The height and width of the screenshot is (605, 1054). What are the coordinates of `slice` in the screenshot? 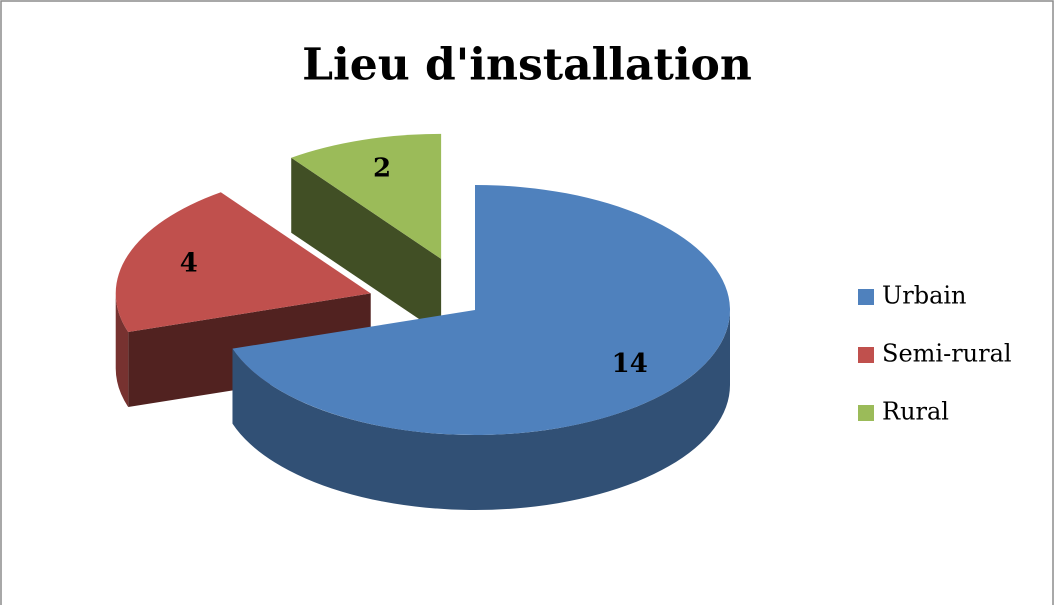 It's located at (366, 233).